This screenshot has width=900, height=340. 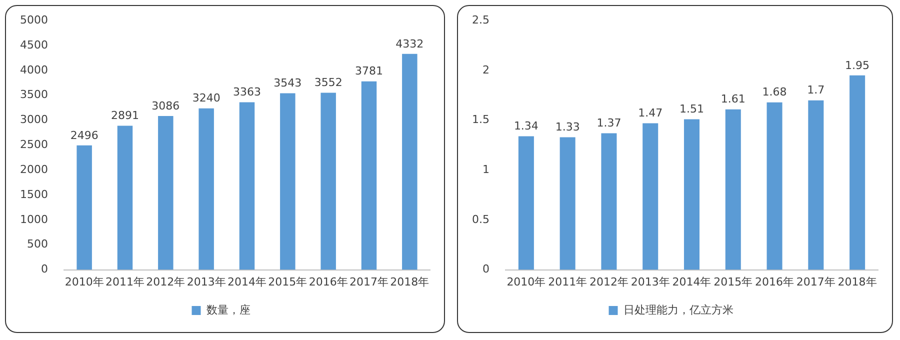 What do you see at coordinates (34, 219) in the screenshot?
I see `y-tick-label: 1000` at bounding box center [34, 219].